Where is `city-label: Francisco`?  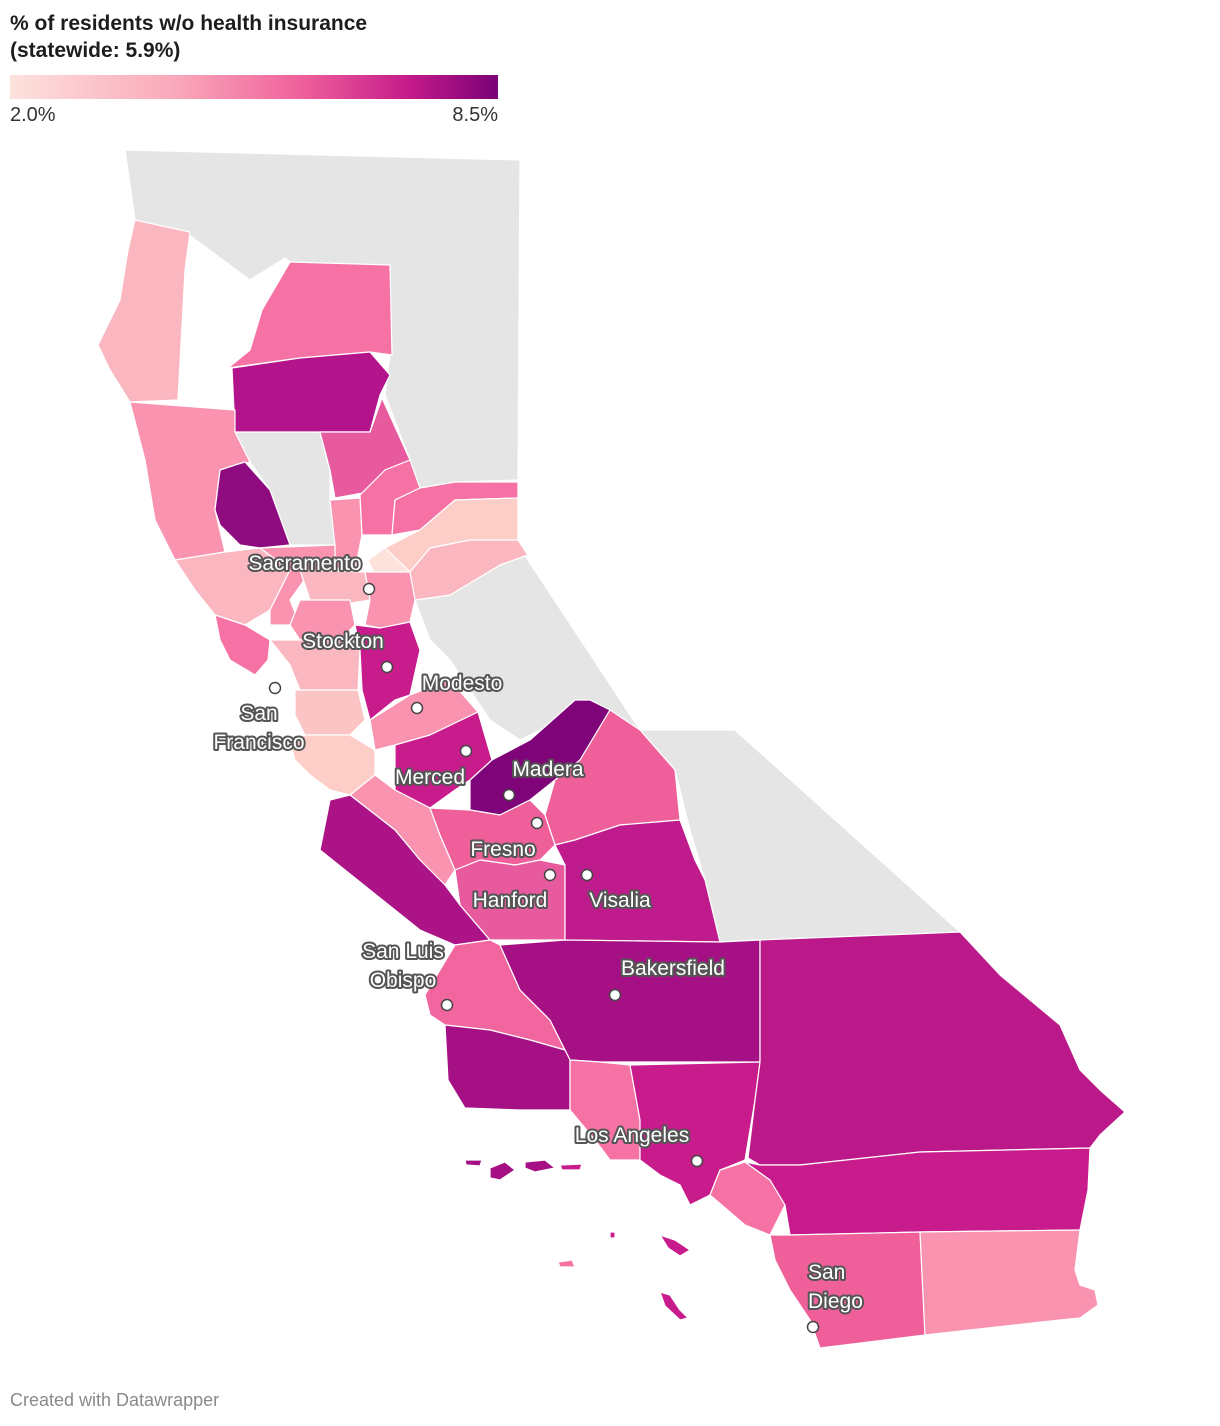
city-label: Francisco is located at coordinates (258, 742).